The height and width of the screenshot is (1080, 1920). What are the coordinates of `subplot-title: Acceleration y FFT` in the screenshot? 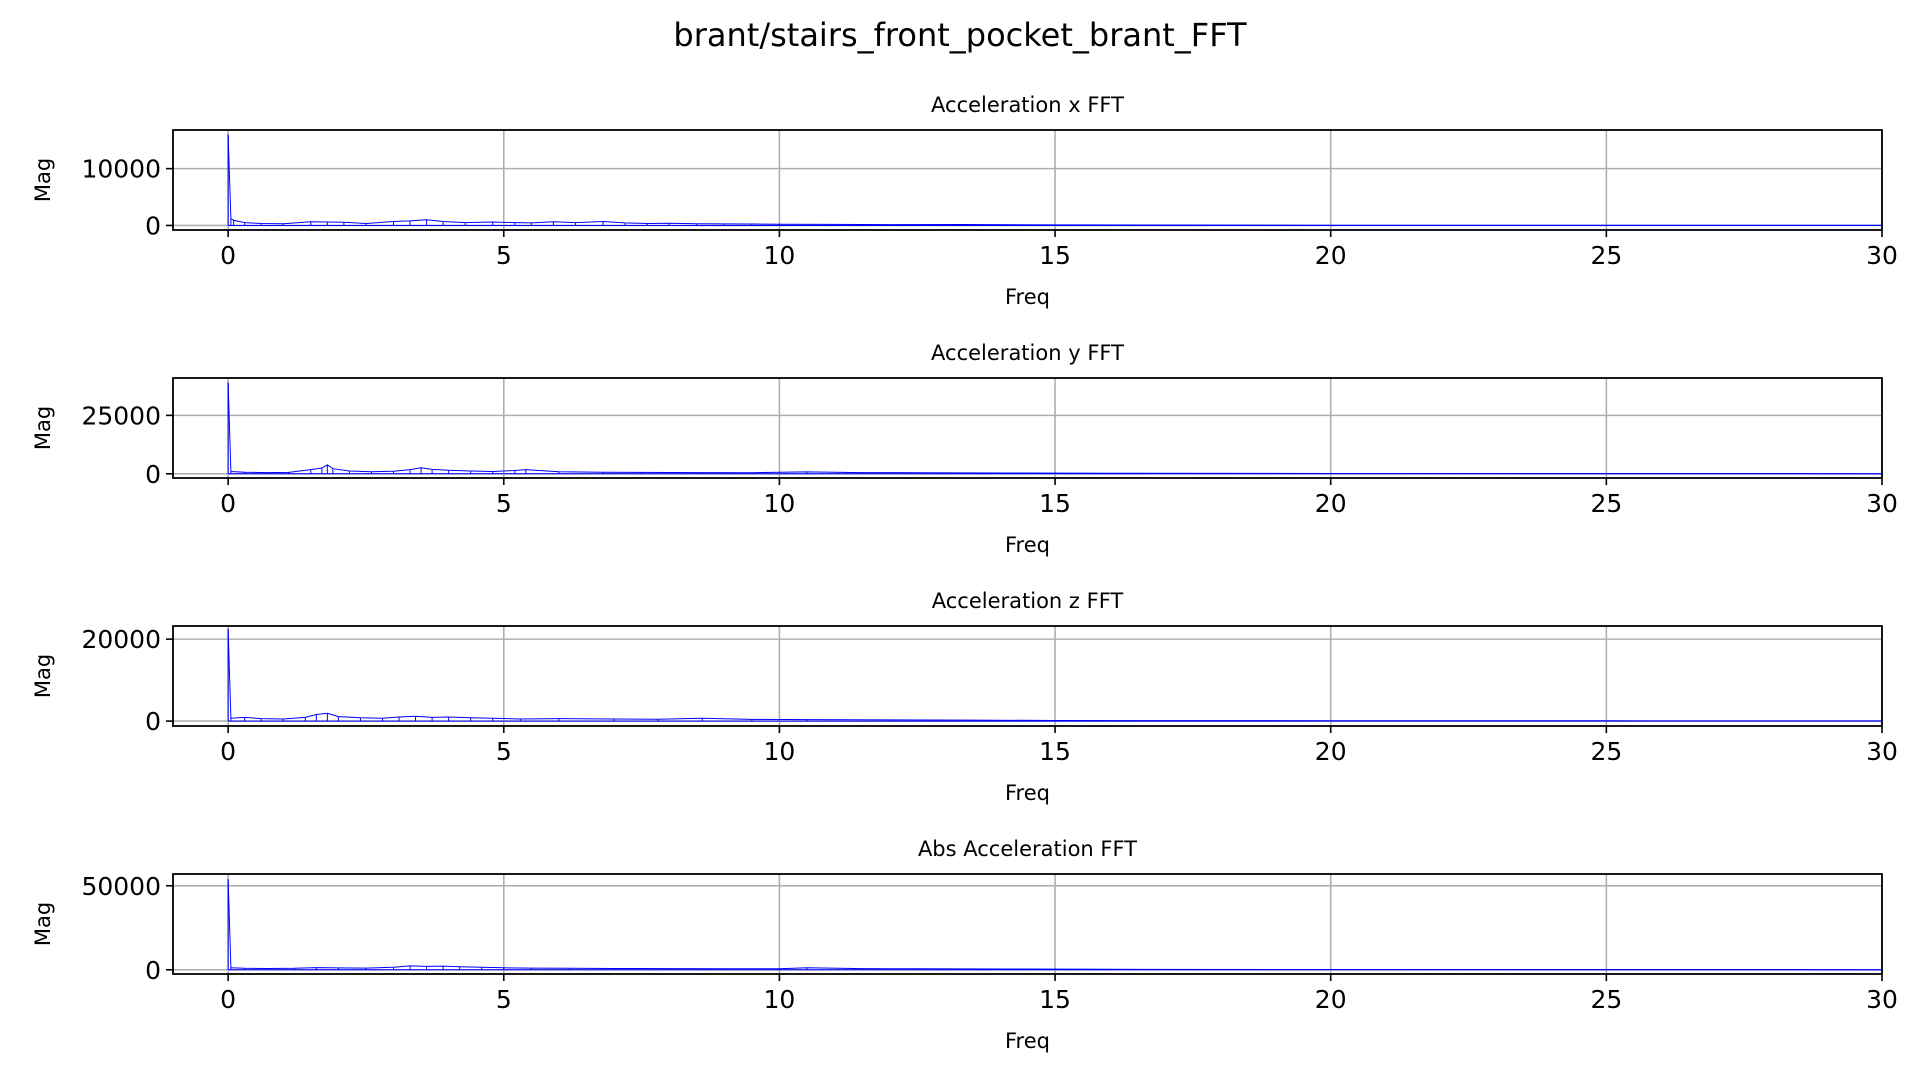 It's located at (1027, 353).